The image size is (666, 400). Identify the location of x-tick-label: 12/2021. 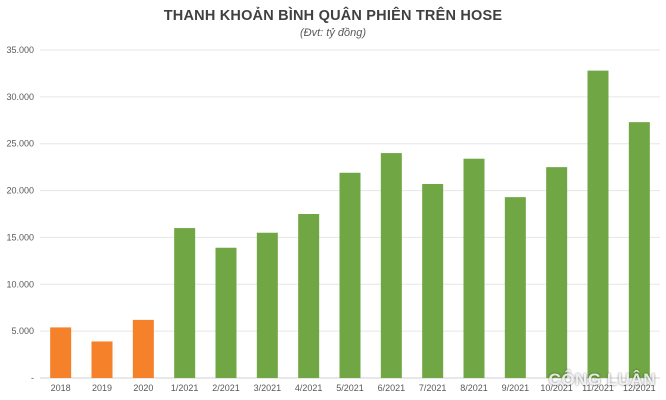
(639, 388).